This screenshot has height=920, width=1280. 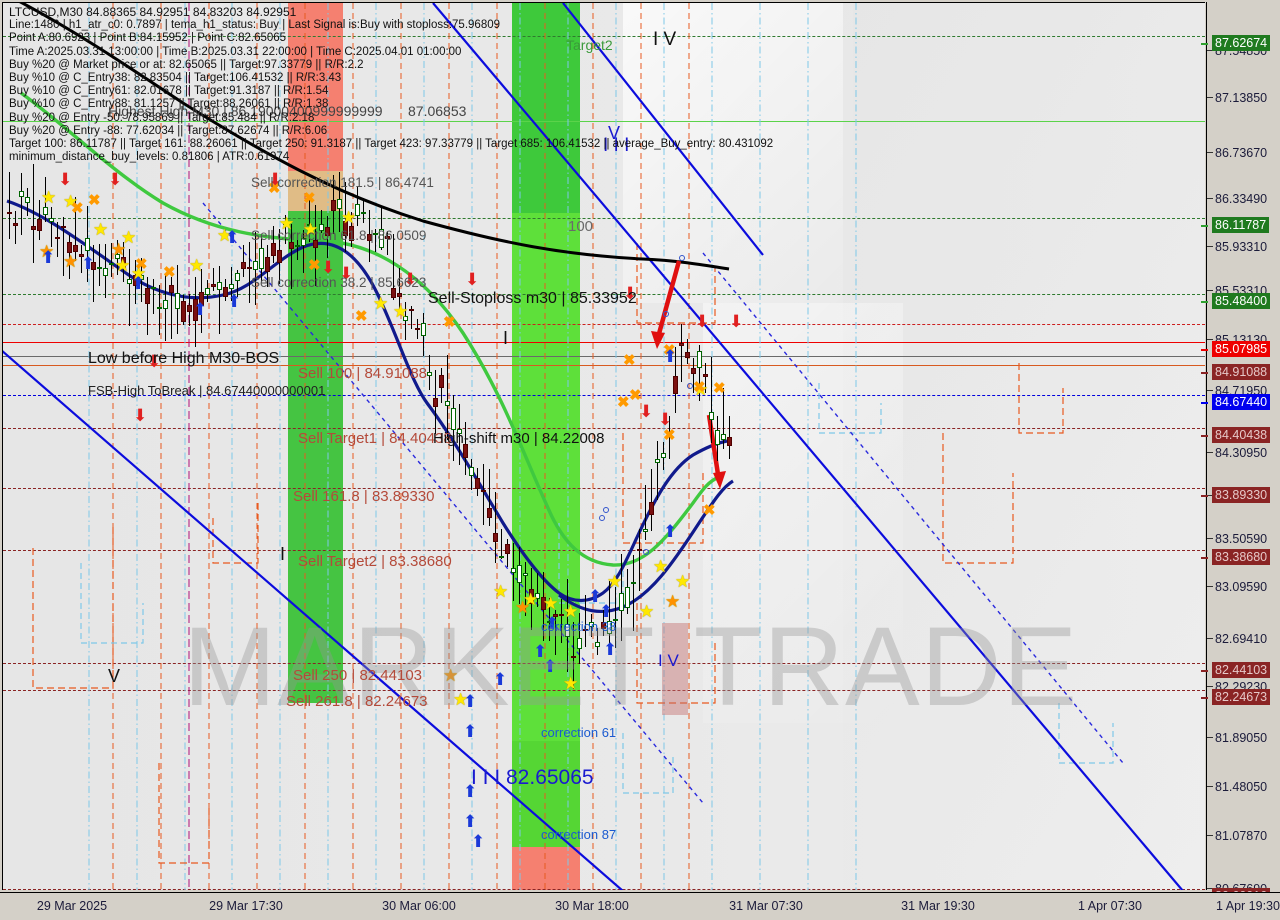 I want to click on marker-cross-14: ✖, so click(x=635, y=395).